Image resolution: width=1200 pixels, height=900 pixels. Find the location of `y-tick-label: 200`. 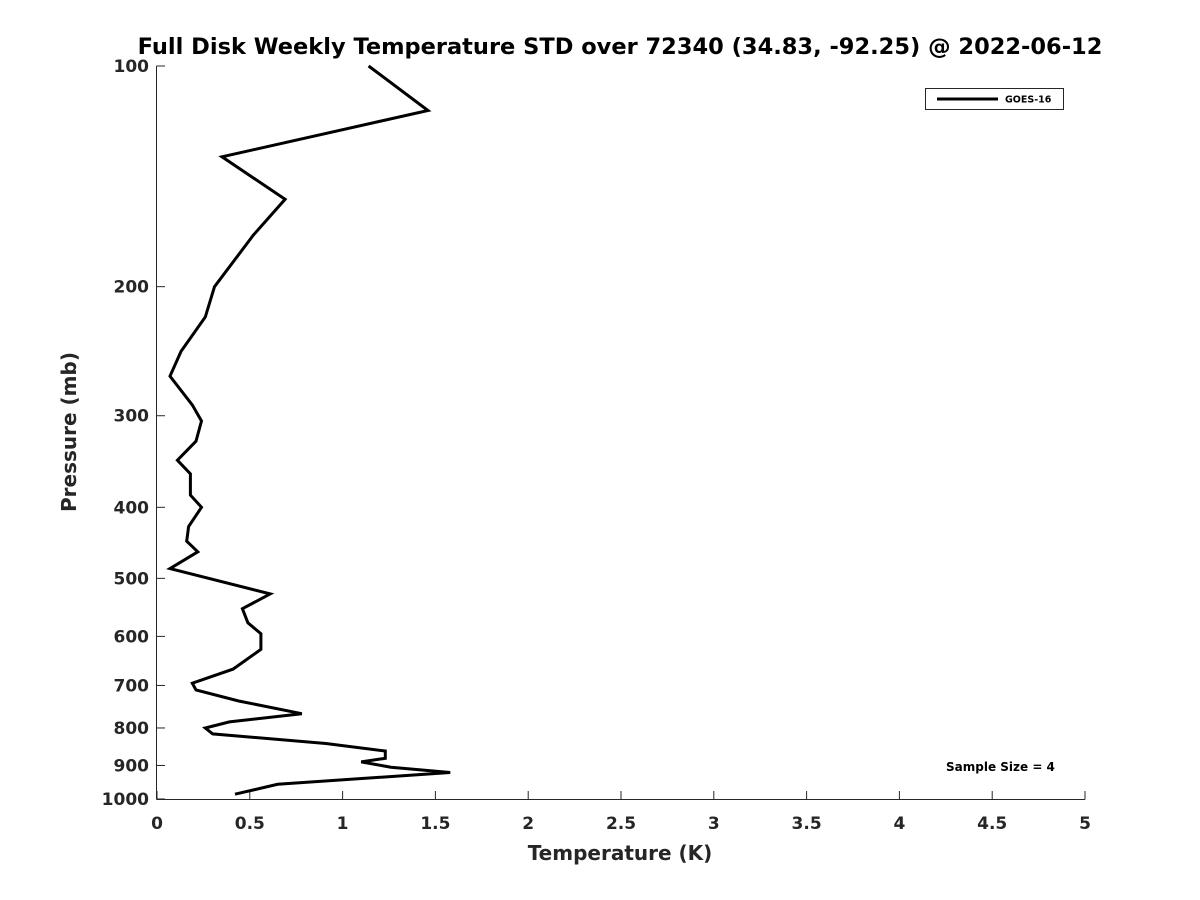

y-tick-label: 200 is located at coordinates (132, 288).